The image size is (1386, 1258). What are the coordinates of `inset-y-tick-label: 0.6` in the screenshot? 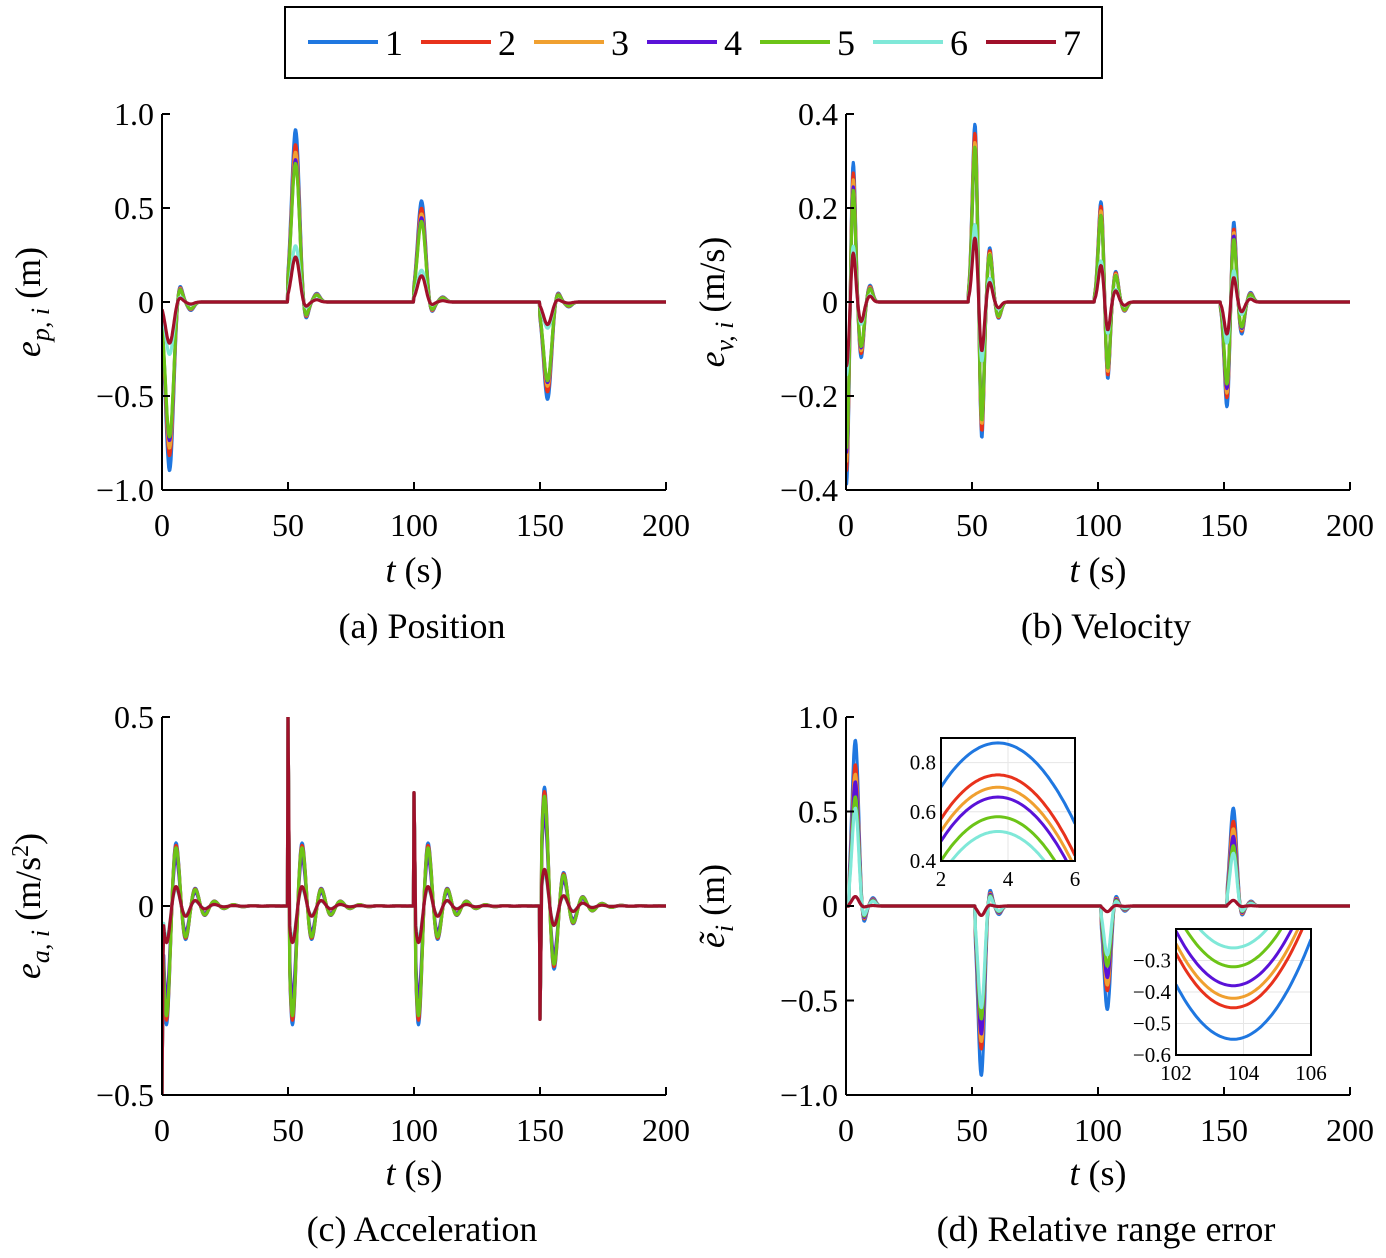 It's located at (923, 812).